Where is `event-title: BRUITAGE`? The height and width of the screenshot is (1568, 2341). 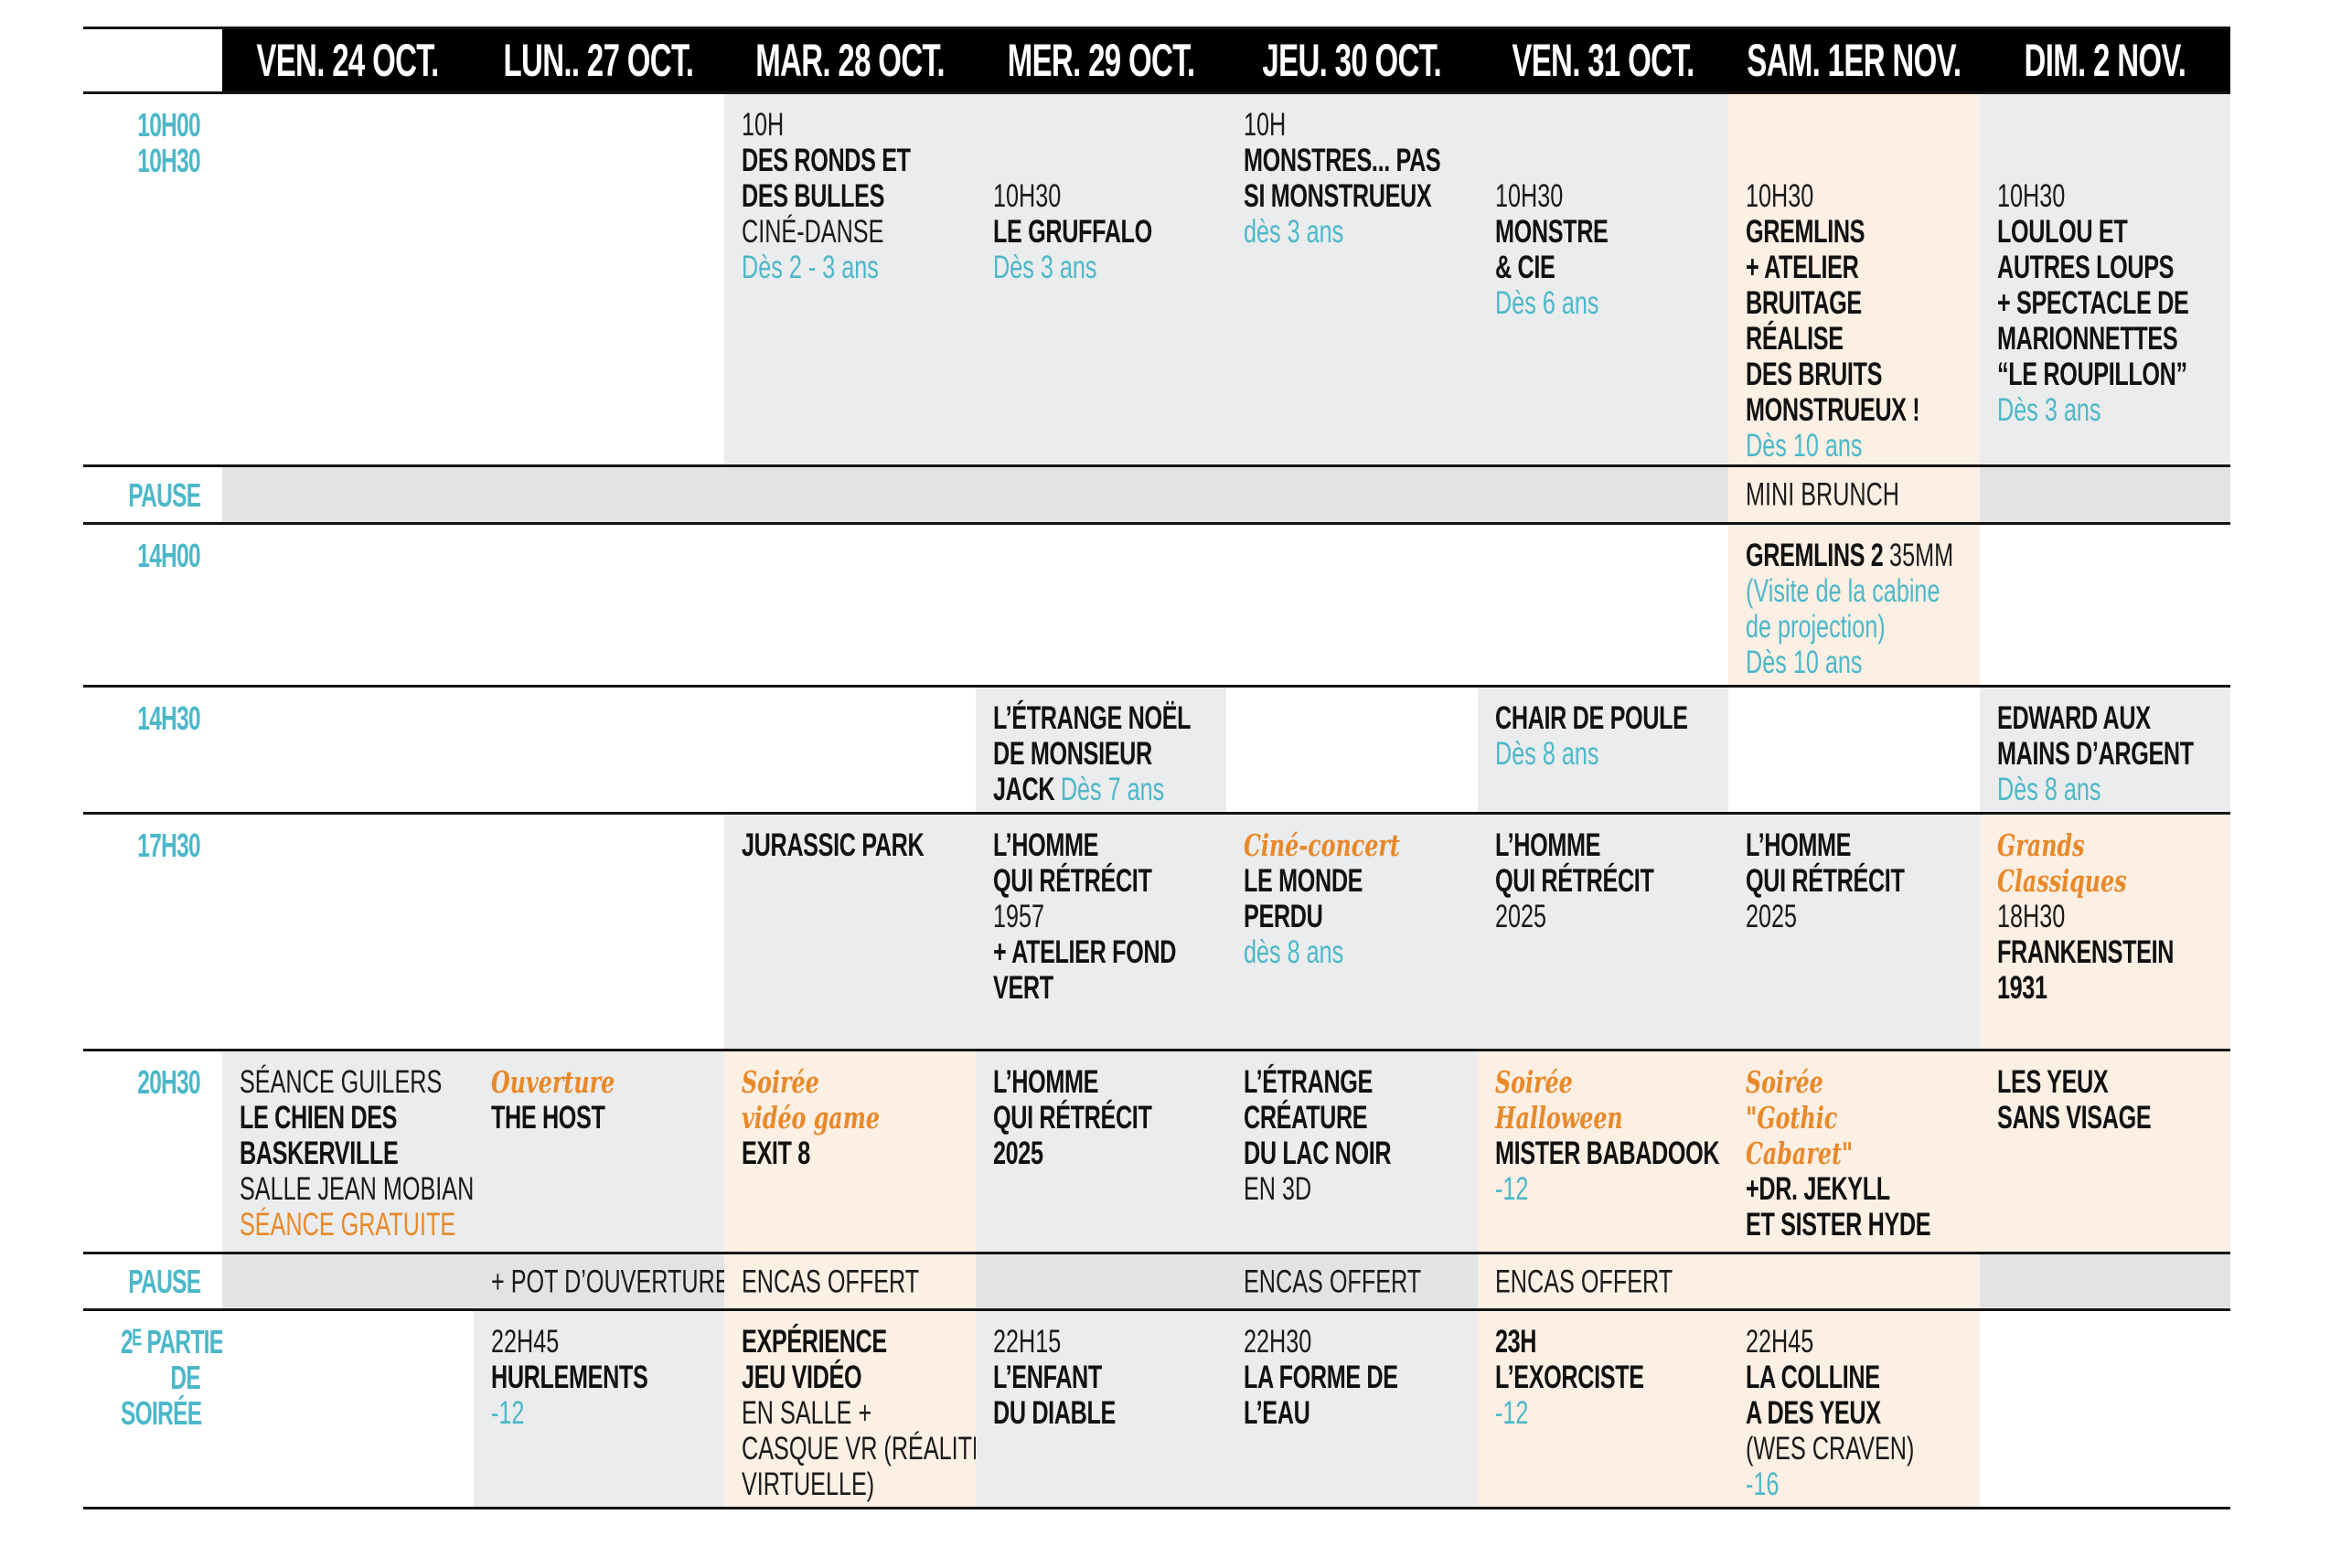
event-title: BRUITAGE is located at coordinates (1804, 303).